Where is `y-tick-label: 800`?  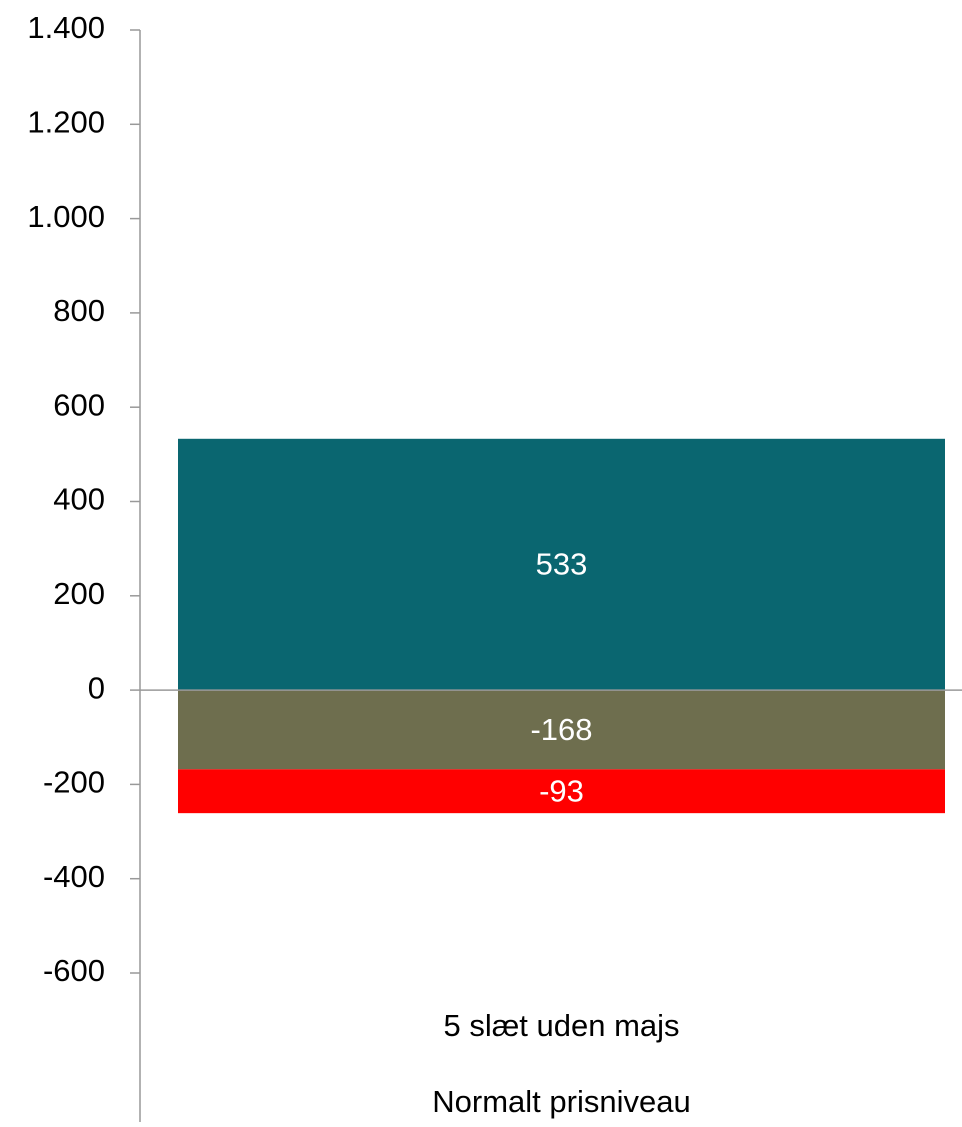
y-tick-label: 800 is located at coordinates (79, 310).